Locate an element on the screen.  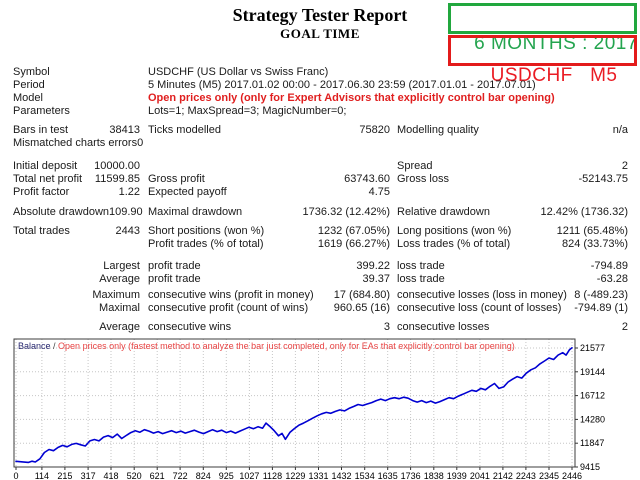
report-row: Average profit trade 39.37 loss trade -63.28 is located at coordinates (320, 279).